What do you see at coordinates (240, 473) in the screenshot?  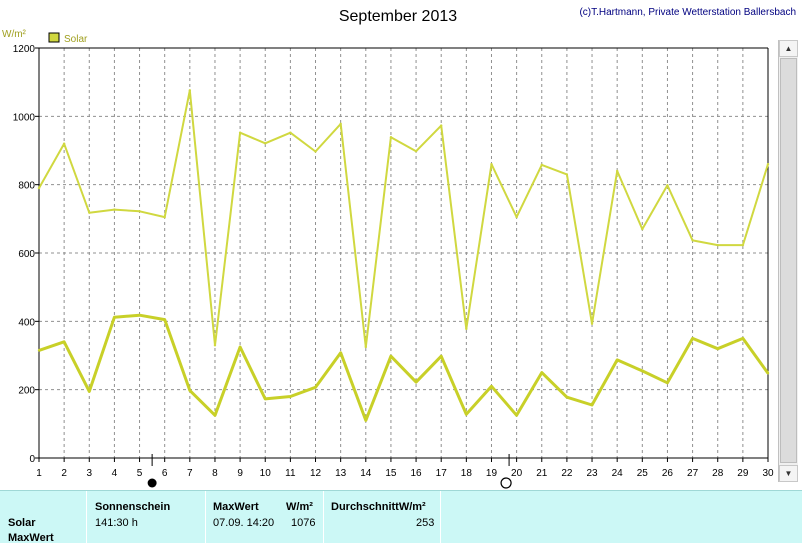 I see `x-tick-label: 9` at bounding box center [240, 473].